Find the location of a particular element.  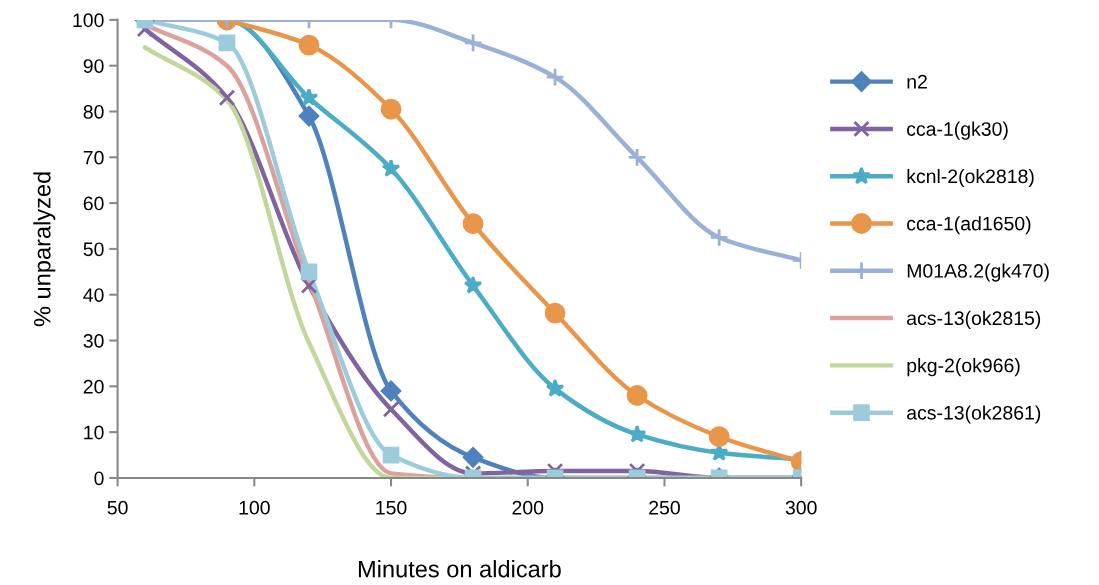

y-tick-label: 60 is located at coordinates (93, 203).